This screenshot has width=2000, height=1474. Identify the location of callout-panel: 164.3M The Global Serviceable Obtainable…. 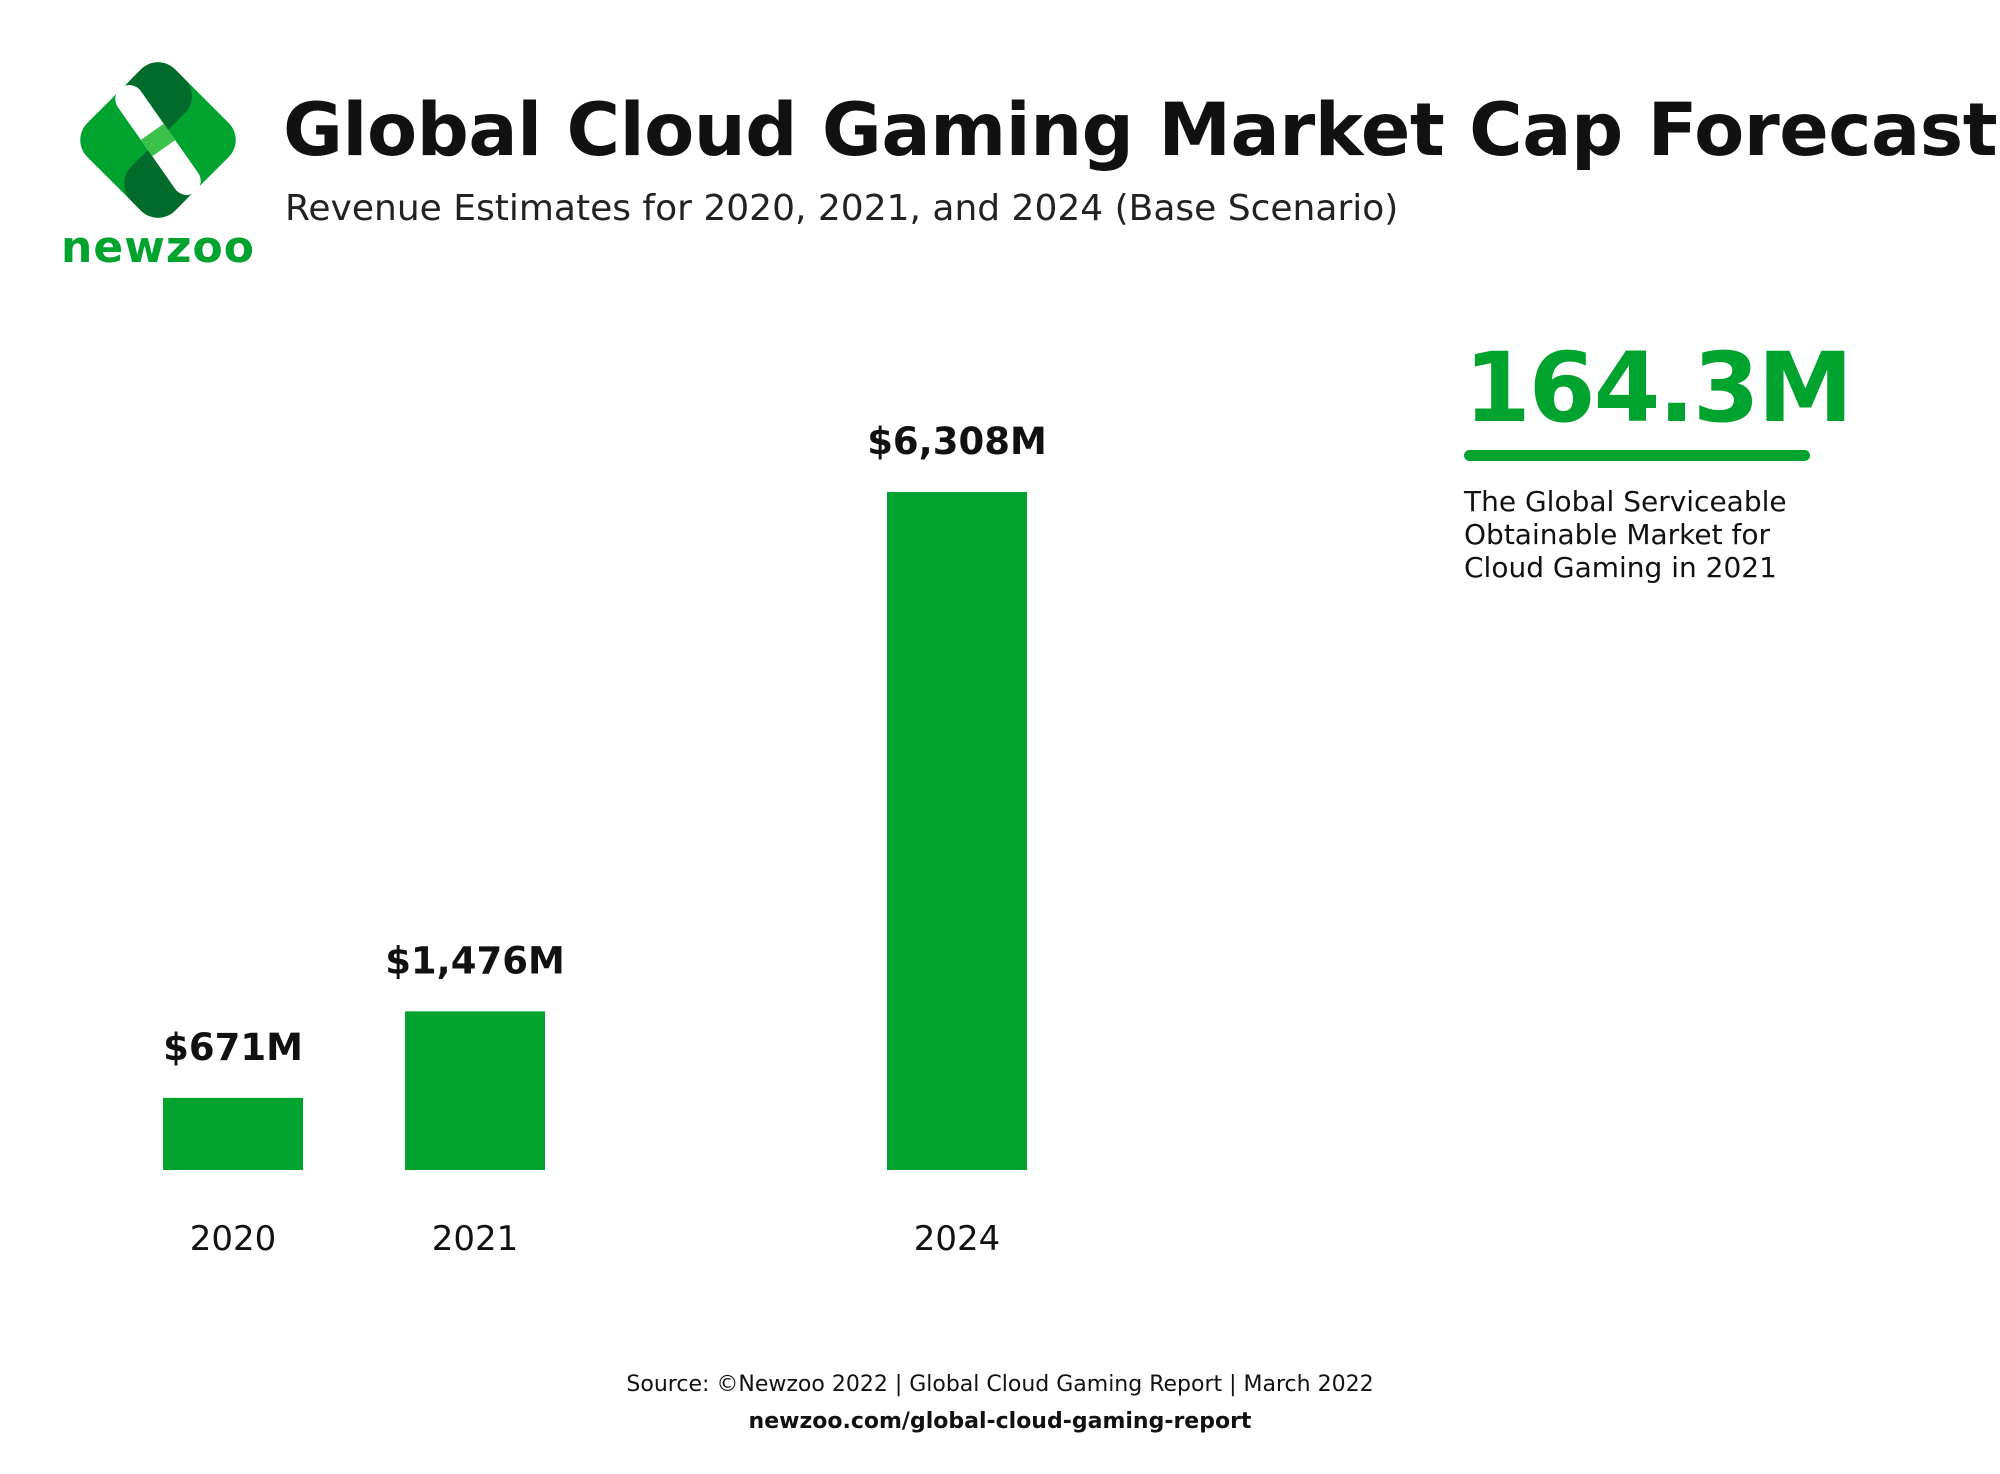
(1658, 458).